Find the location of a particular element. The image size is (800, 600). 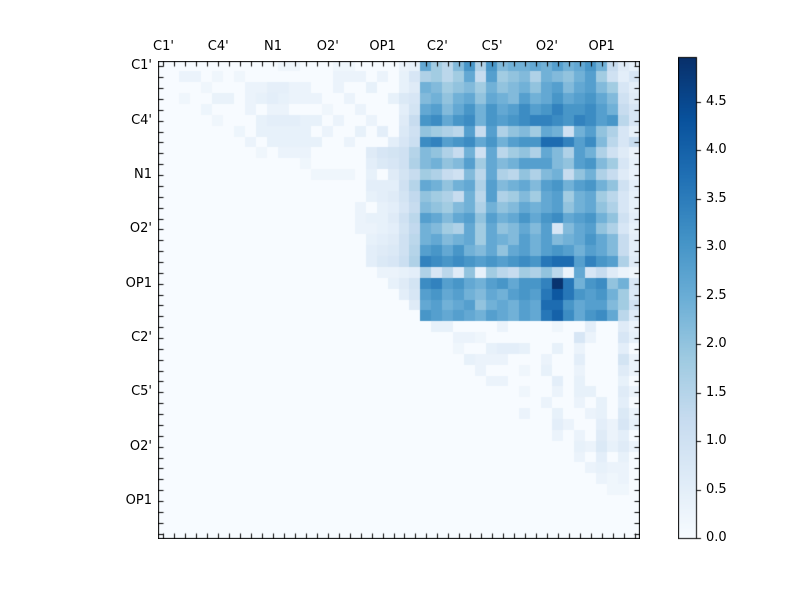

colorbar-canvas is located at coordinates (691, 298).